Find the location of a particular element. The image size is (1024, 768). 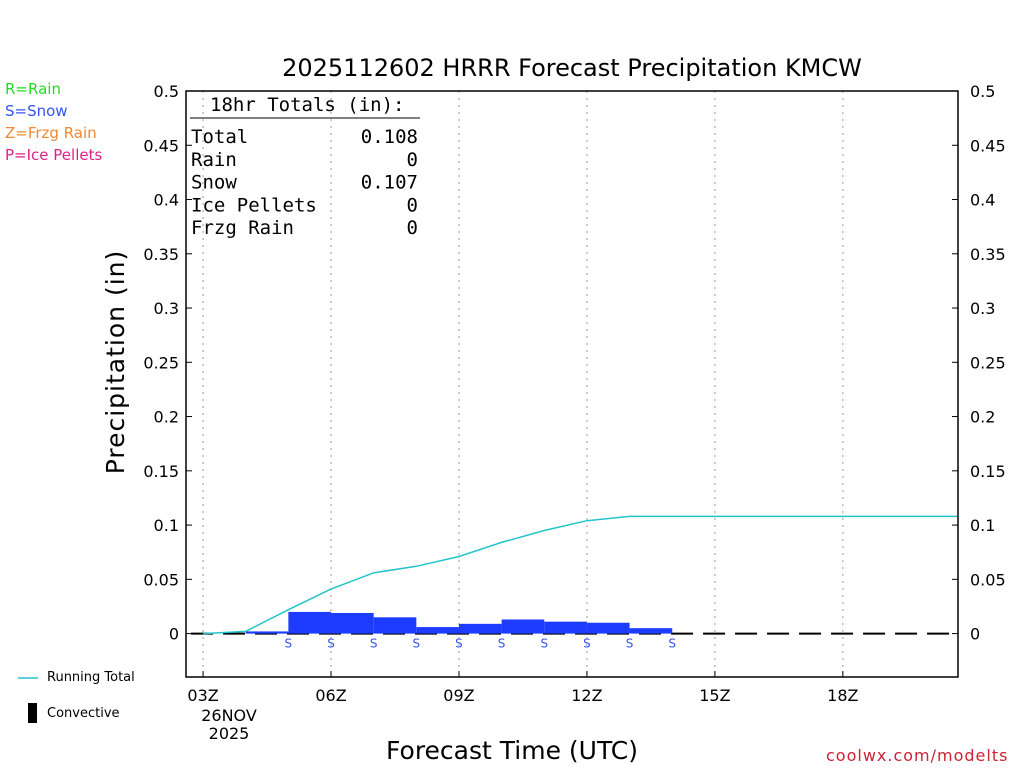

x-tick-label-12Z: 12Z is located at coordinates (586, 695).